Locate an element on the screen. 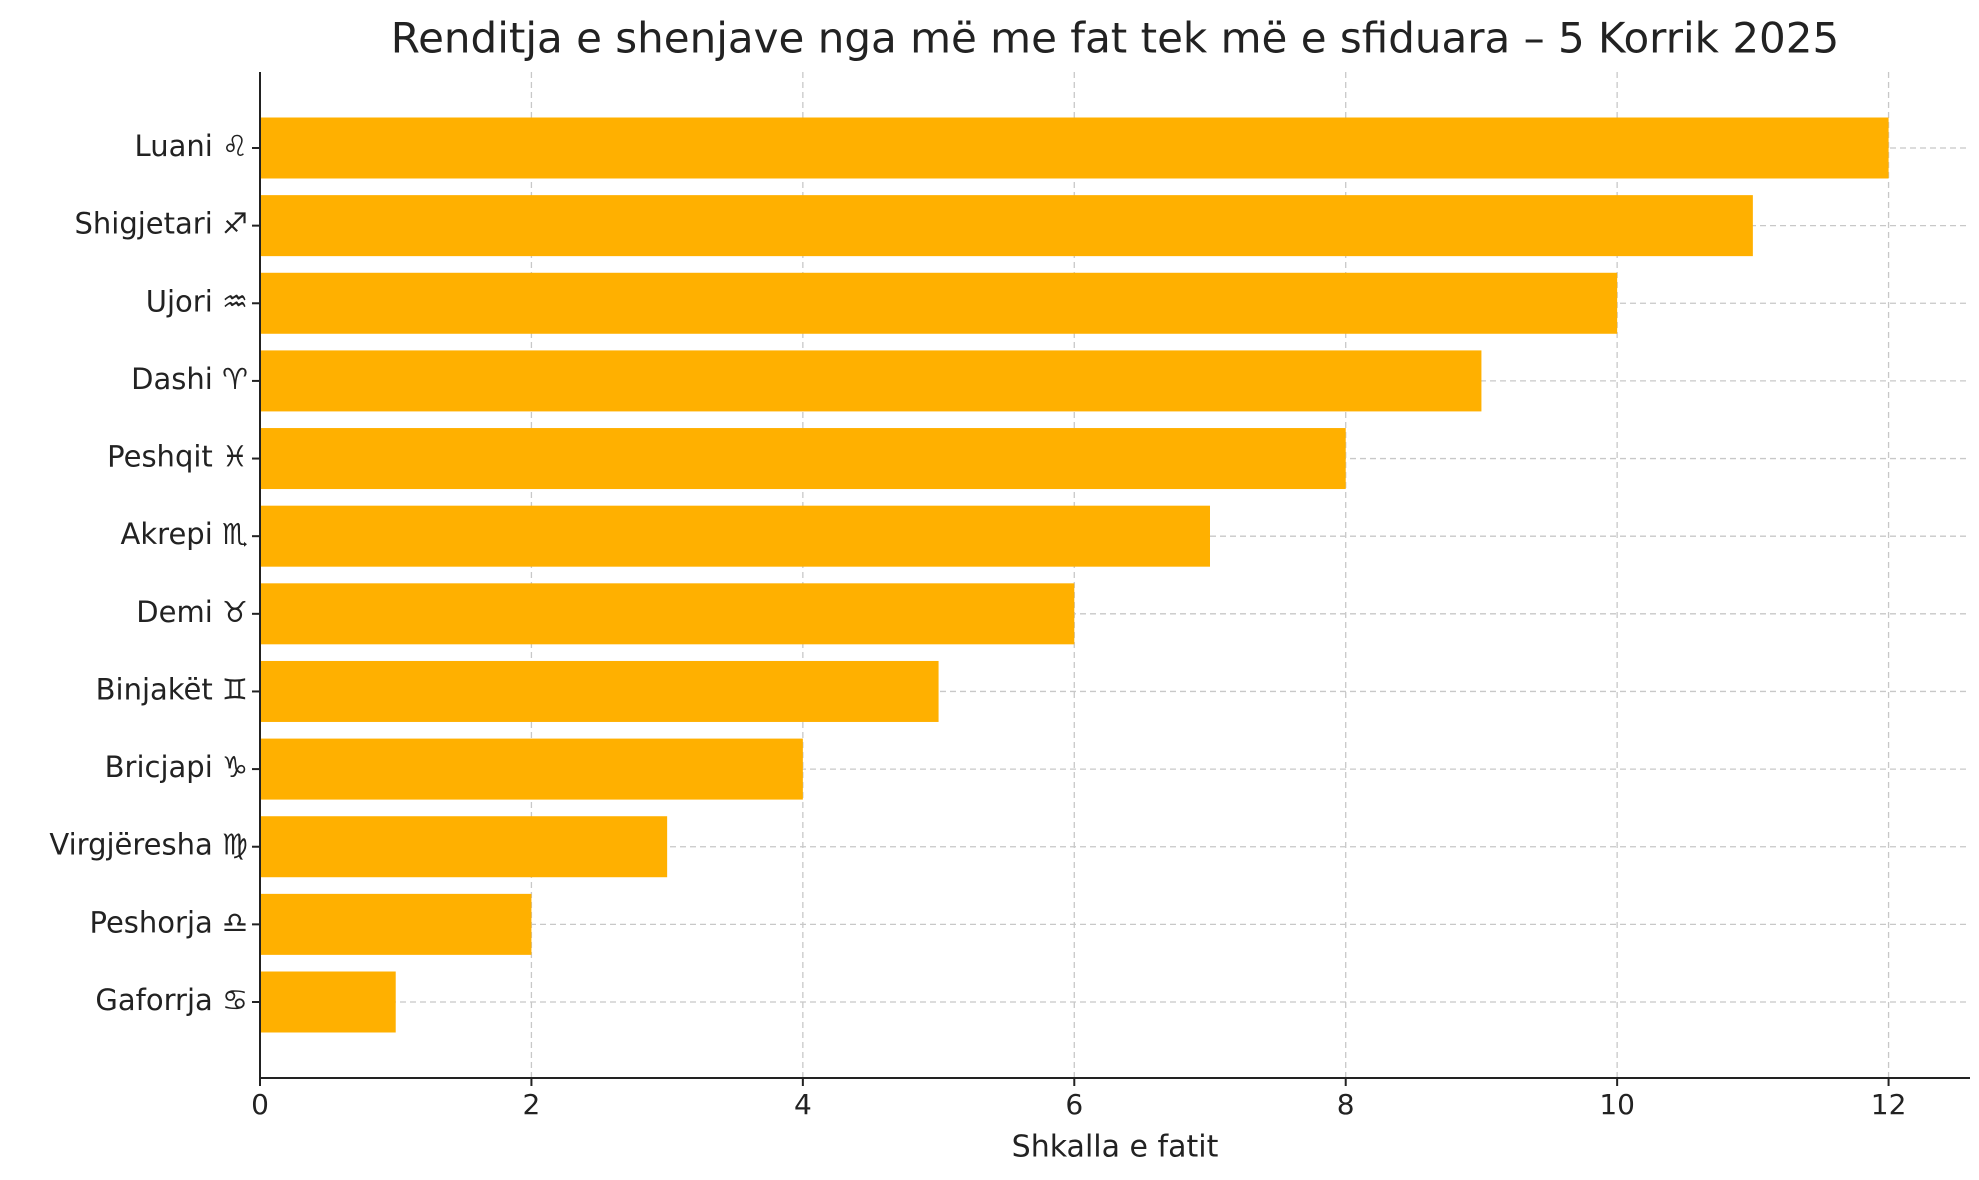 The image size is (1979, 1180). y-tick-label: Peshorja ♎ is located at coordinates (169, 922).